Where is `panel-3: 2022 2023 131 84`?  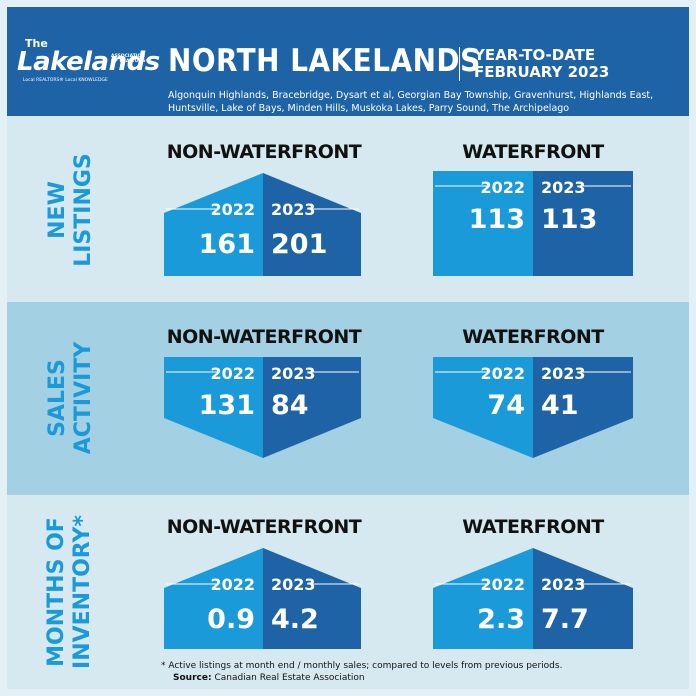 panel-3: 2022 2023 131 84 is located at coordinates (262, 407).